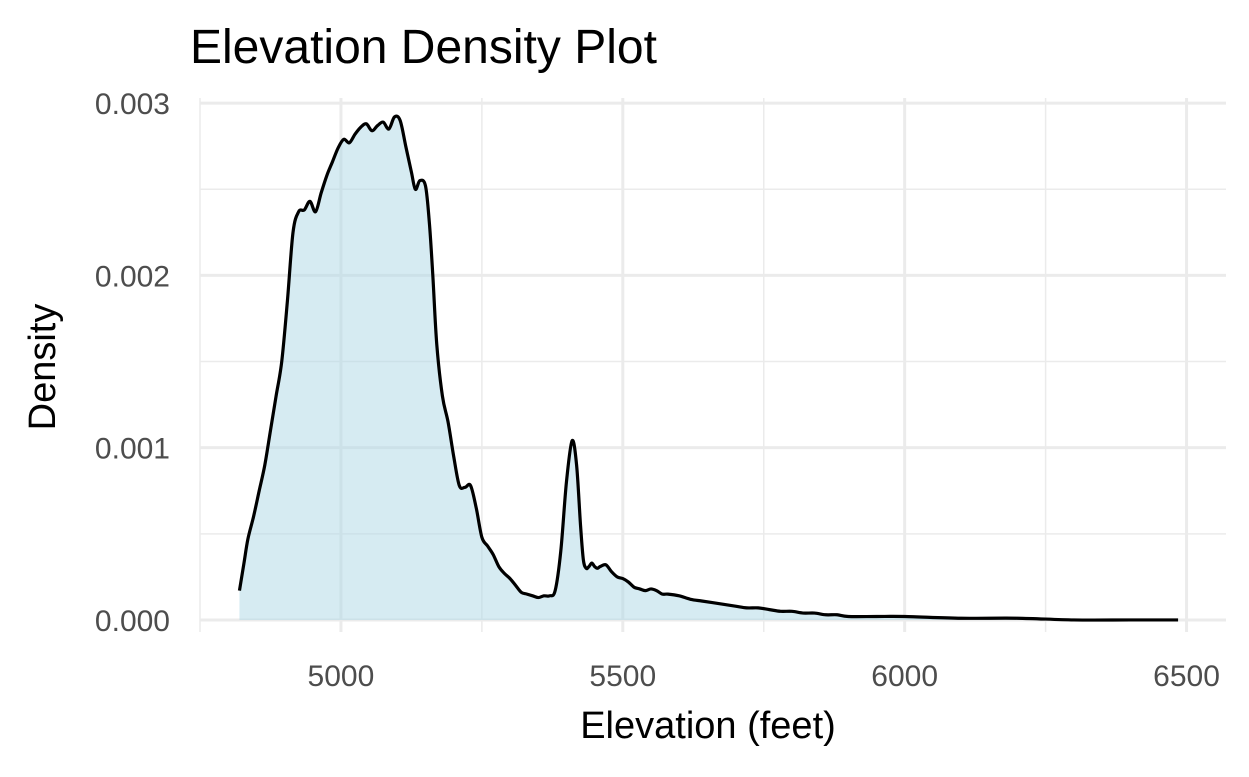 The width and height of the screenshot is (1249, 777). Describe the element at coordinates (132, 104) in the screenshot. I see `y-tick-label: 0.003` at that location.